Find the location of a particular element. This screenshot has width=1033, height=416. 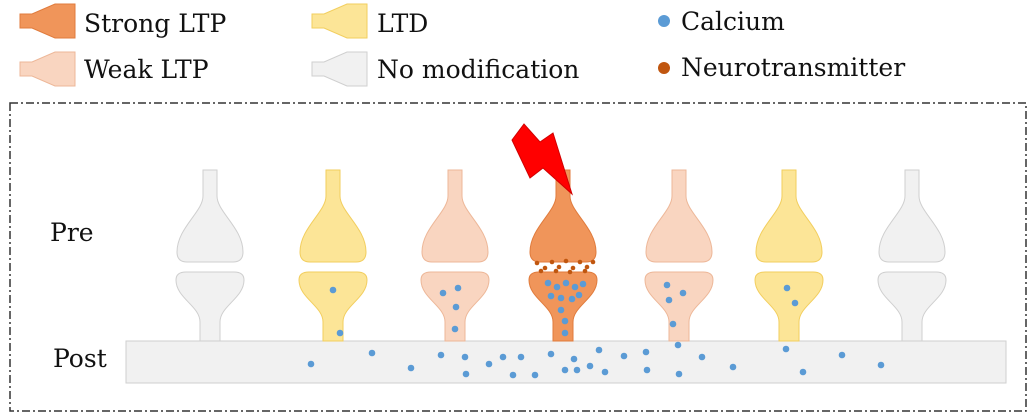

legend-label-no-modification: No modification is located at coordinates (478, 69).